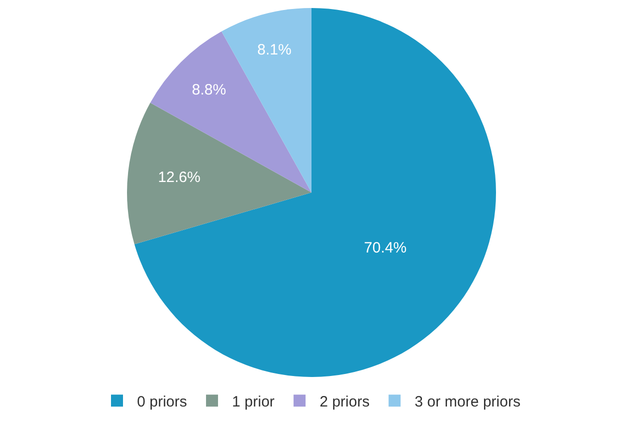 Image resolution: width=623 pixels, height=422 pixels. Describe the element at coordinates (162, 401) in the screenshot. I see `legend-label: 0 priors` at that location.